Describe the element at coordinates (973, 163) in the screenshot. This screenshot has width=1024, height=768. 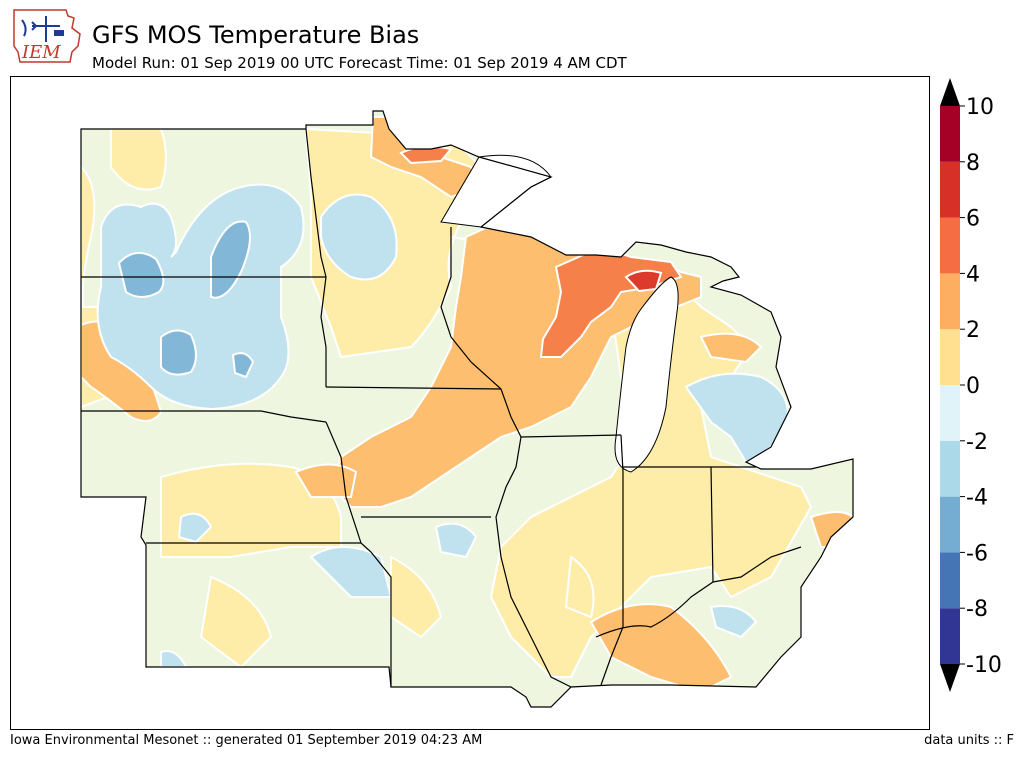
I see `colorbar-label: 8` at that location.